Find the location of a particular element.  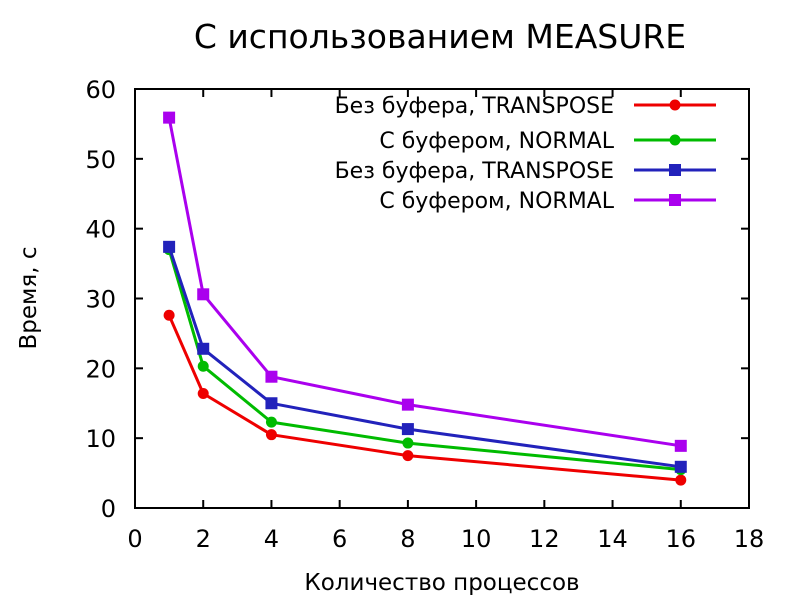

y-tick-label: 0 is located at coordinates (108, 509).